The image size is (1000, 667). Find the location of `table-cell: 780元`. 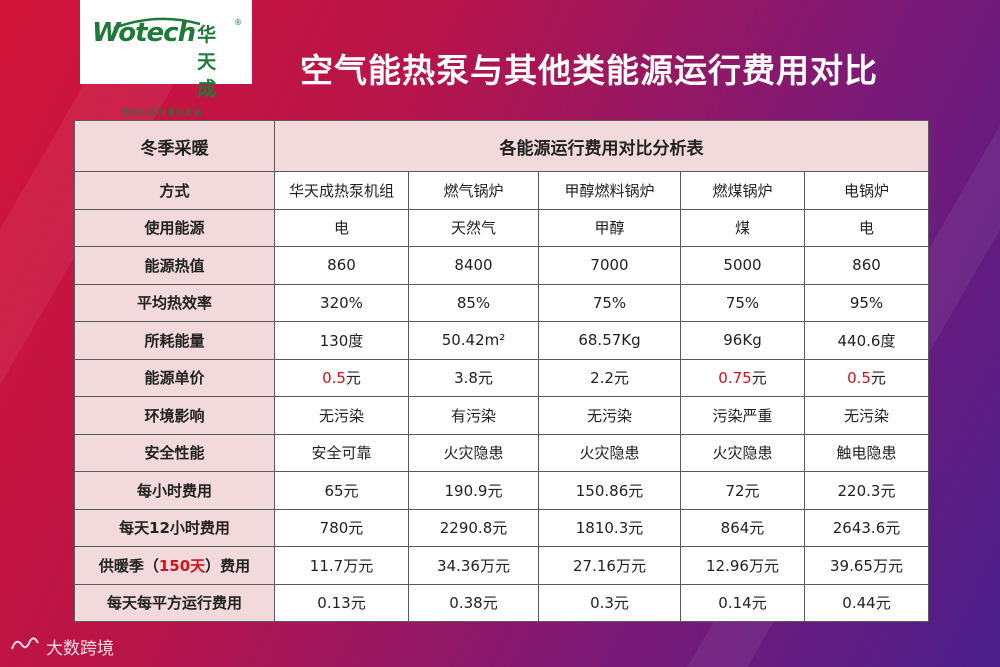

table-cell: 780元 is located at coordinates (341, 527).